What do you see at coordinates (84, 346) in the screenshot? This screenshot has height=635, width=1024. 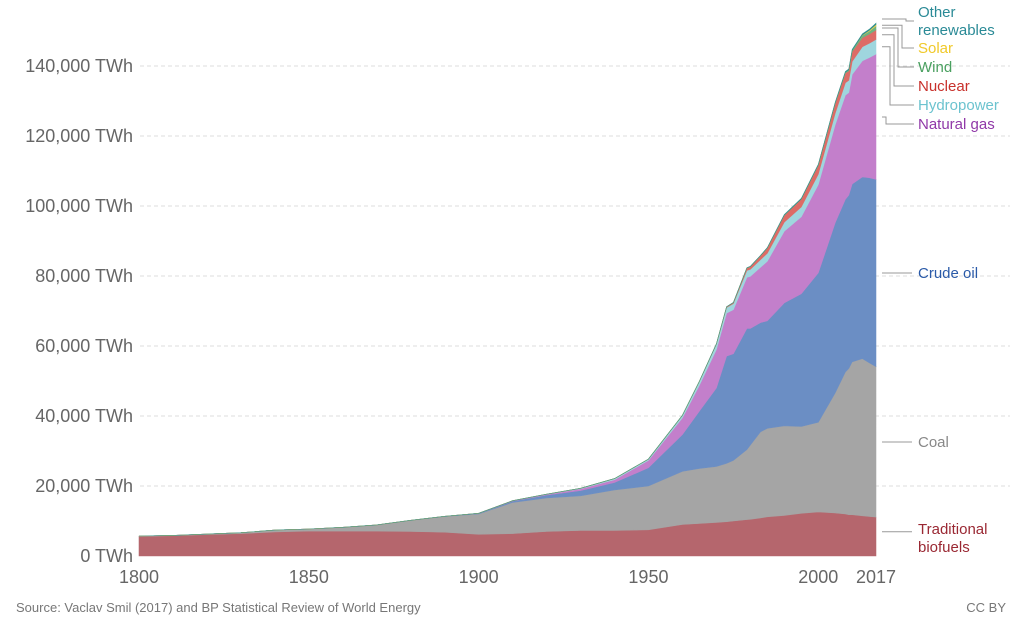 I see `y-tick-label: 60,000 TWh` at bounding box center [84, 346].